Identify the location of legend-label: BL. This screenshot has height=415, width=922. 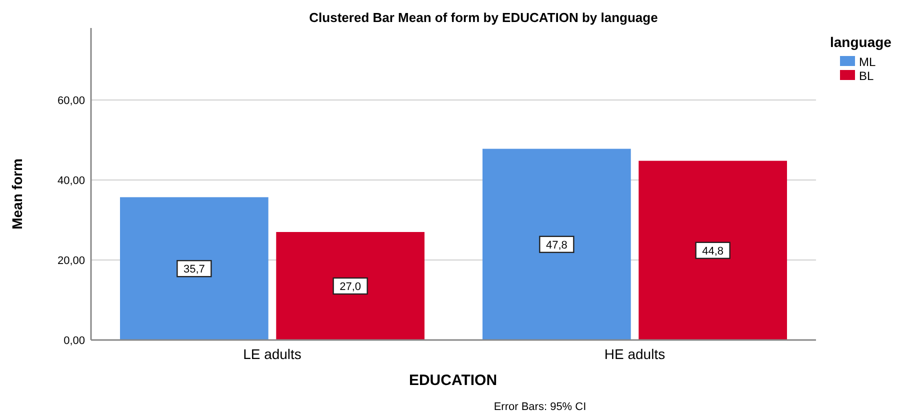
(866, 76).